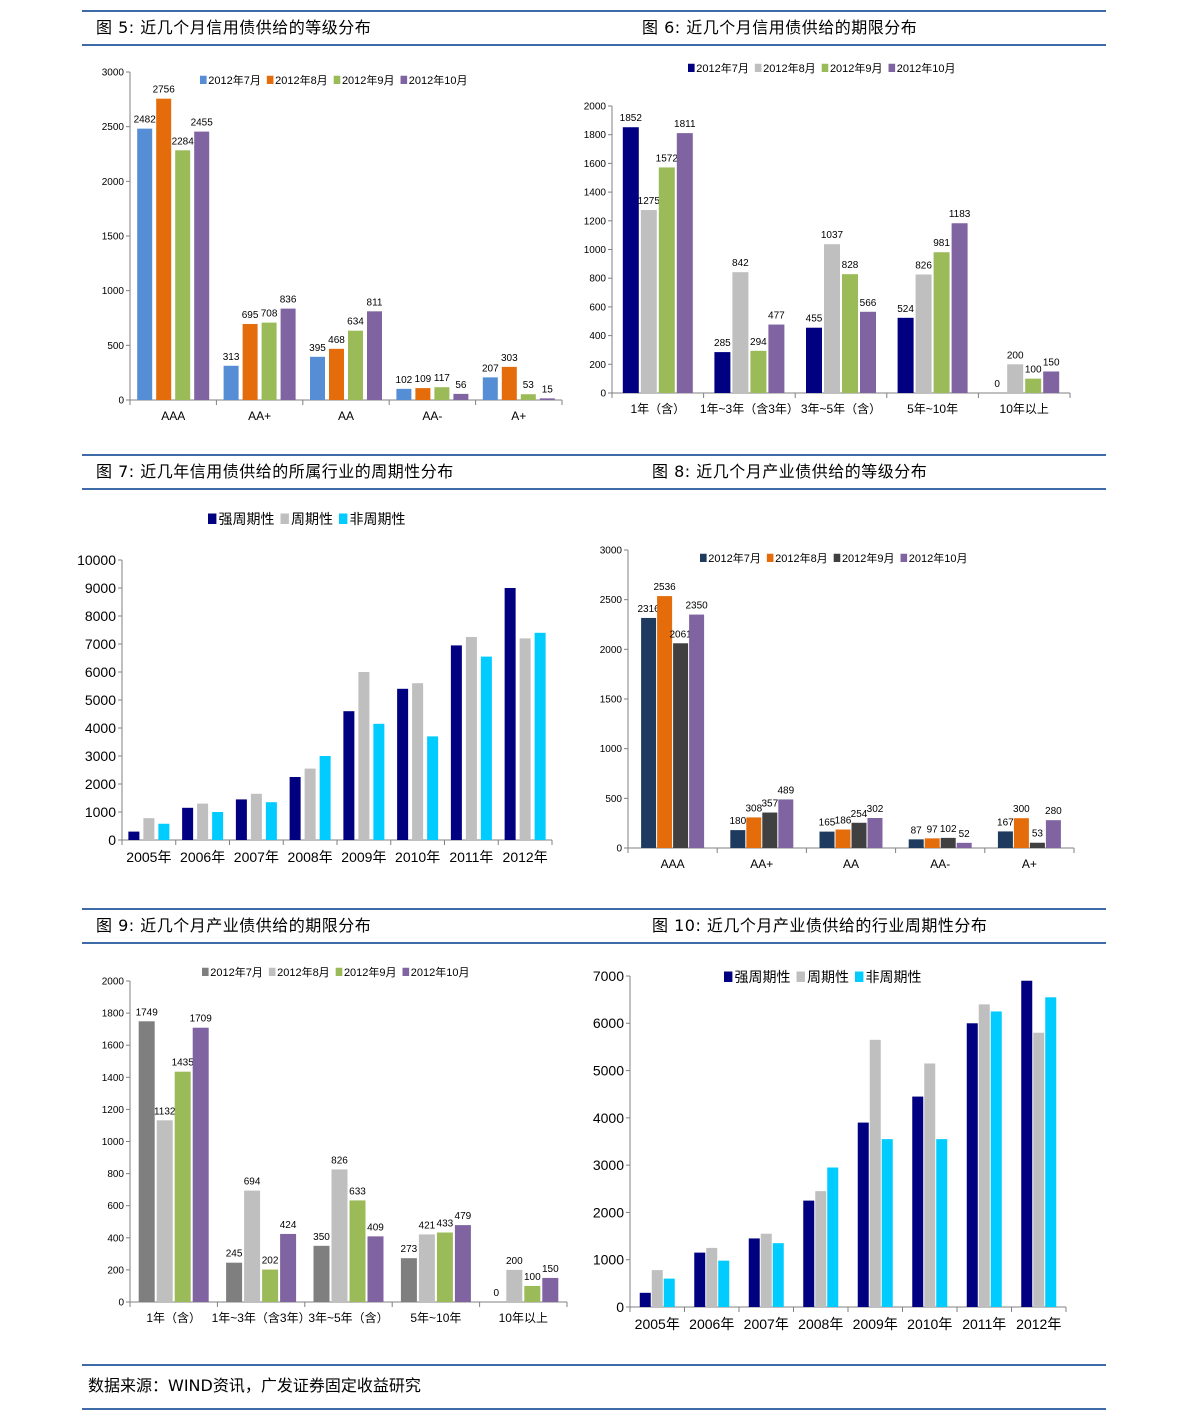 This screenshot has width=1191, height=1414. Describe the element at coordinates (435, 1318) in the screenshot. I see `fig9-category-label: 5年~10年` at that location.